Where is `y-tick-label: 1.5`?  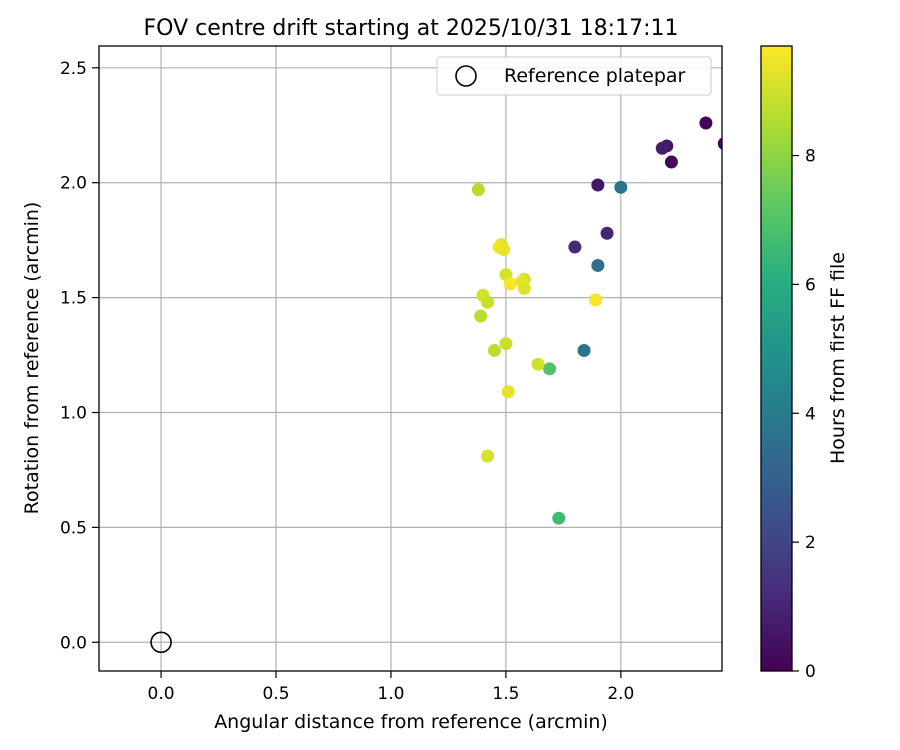 y-tick-label: 1.5 is located at coordinates (73, 299).